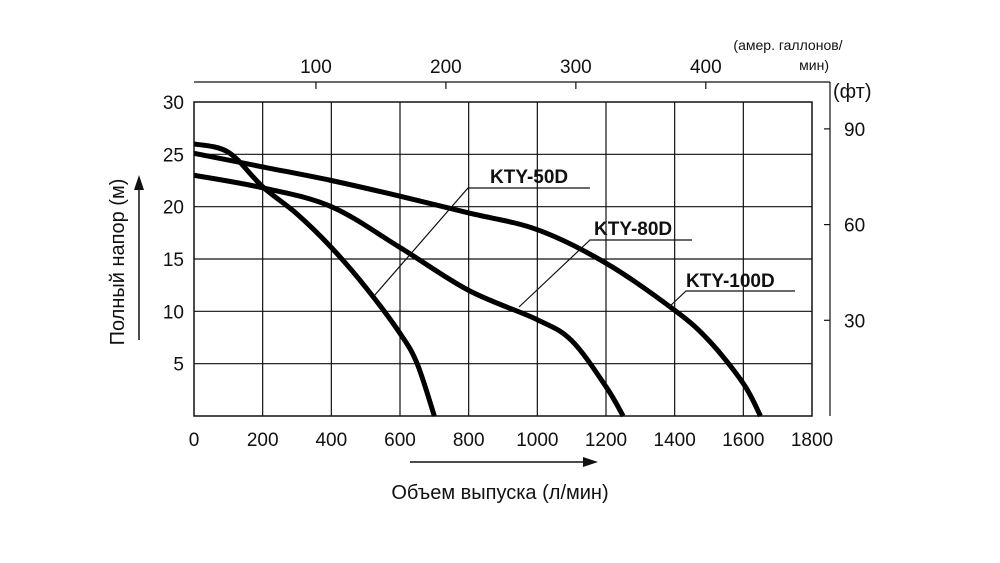 Image resolution: width=1000 pixels, height=563 pixels. Describe the element at coordinates (812, 440) in the screenshot. I see `x-tick-label: 1800` at that location.